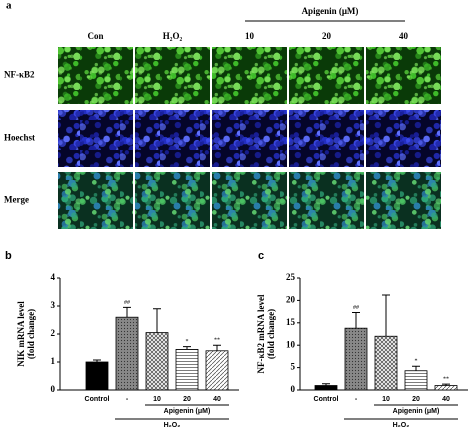 This screenshot has width=474, height=428. What do you see at coordinates (404, 36) in the screenshot?
I see `column-label: 40` at bounding box center [404, 36].